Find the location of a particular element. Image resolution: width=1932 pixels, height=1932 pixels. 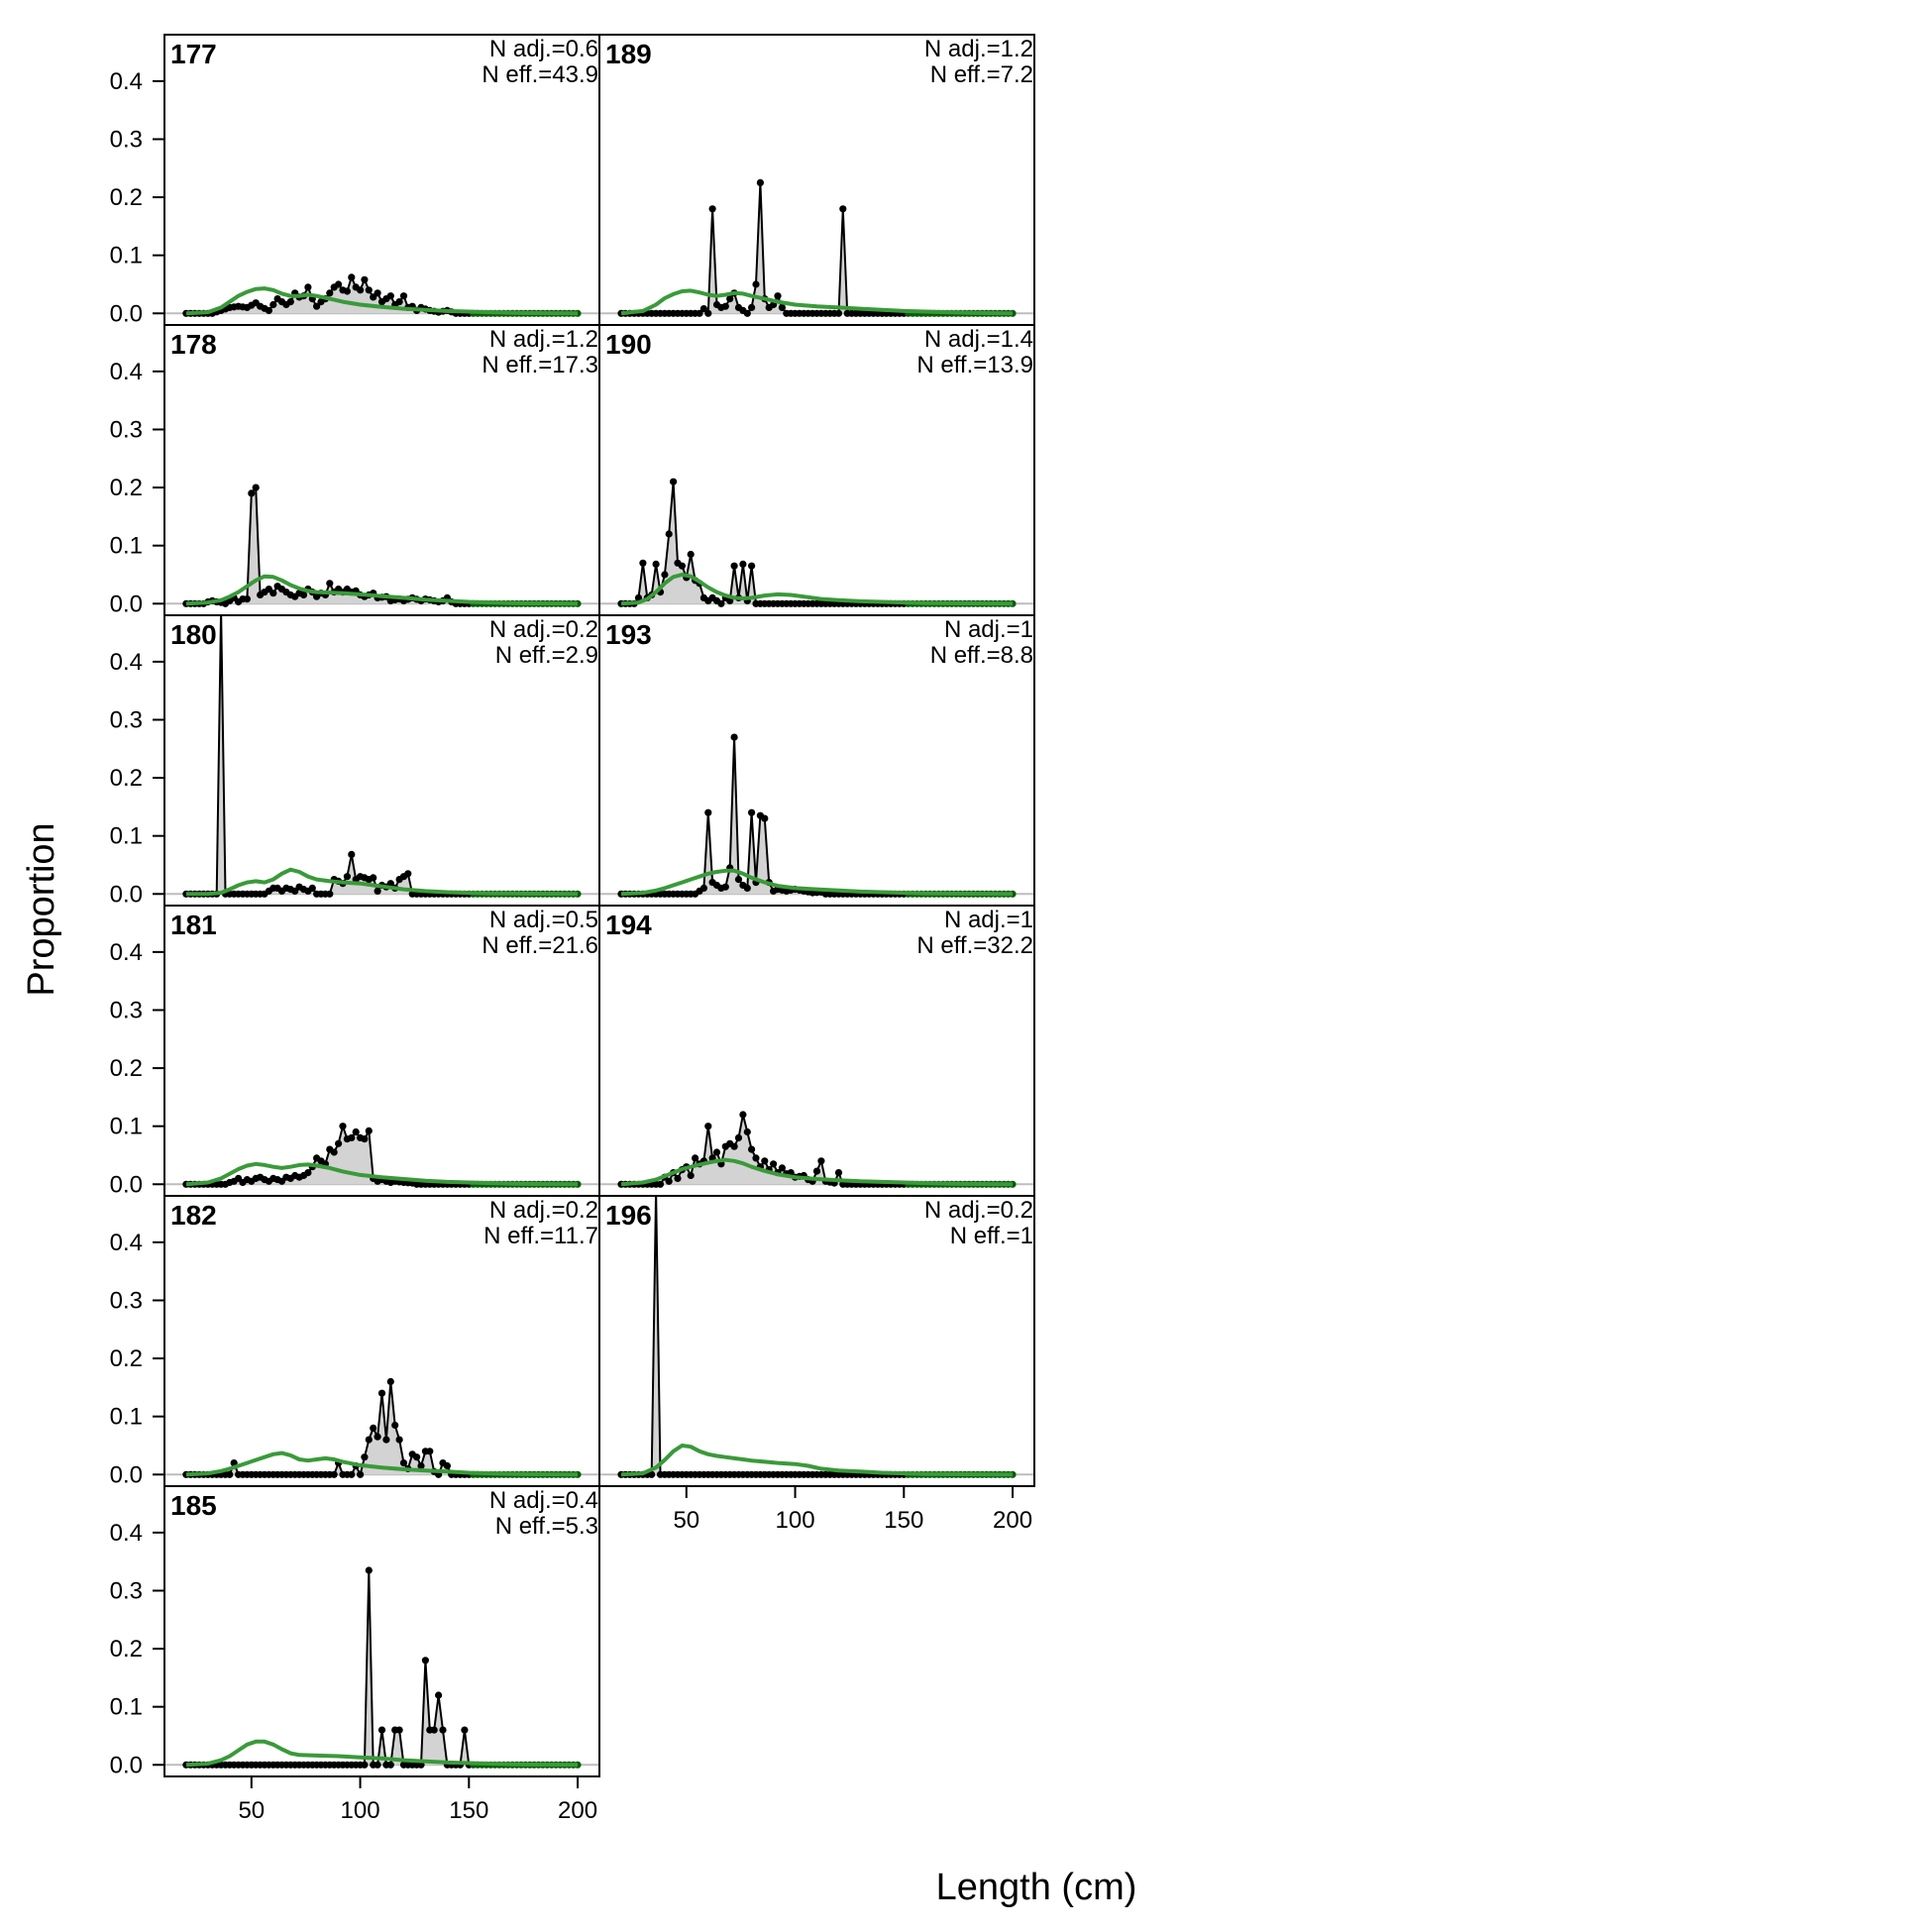

n-eff-label: N eff.=11.7 is located at coordinates (540, 1236).